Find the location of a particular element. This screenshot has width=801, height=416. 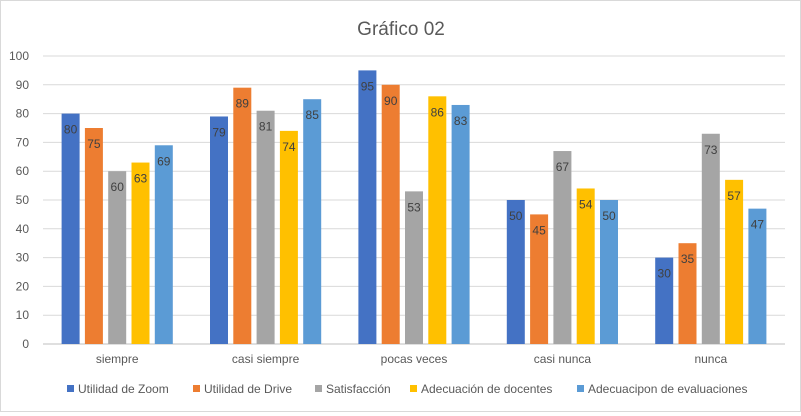

data-label: 57 is located at coordinates (734, 196).